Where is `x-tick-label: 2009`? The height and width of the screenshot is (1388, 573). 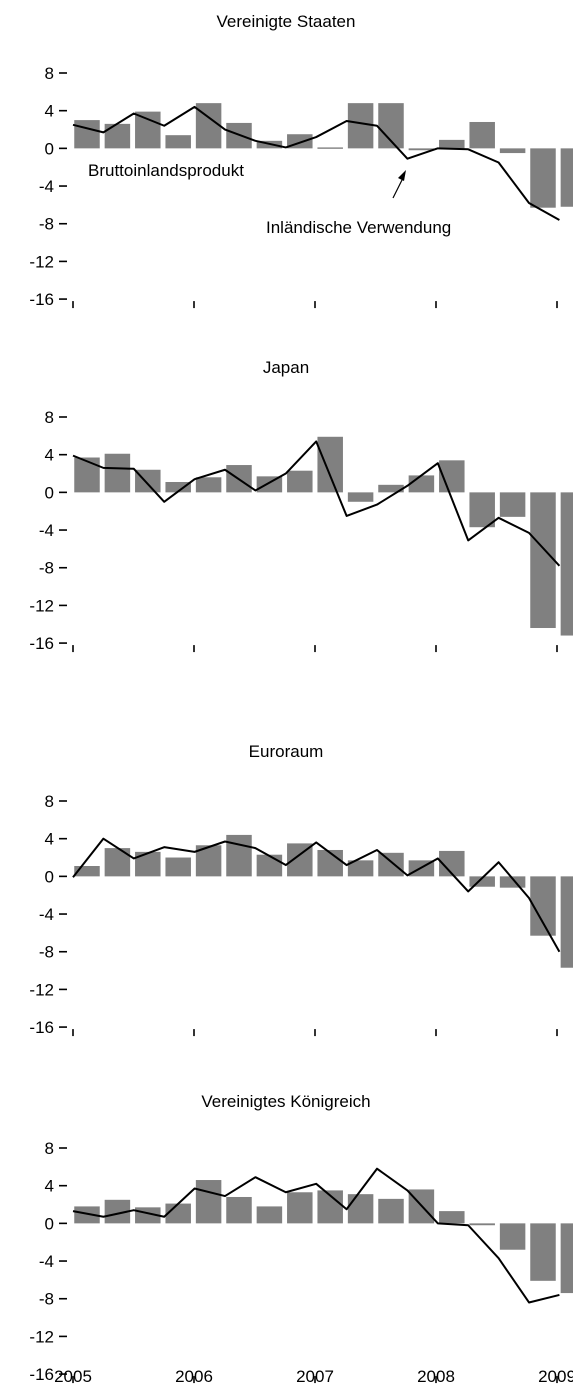
x-tick-label: 2009 is located at coordinates (555, 1376).